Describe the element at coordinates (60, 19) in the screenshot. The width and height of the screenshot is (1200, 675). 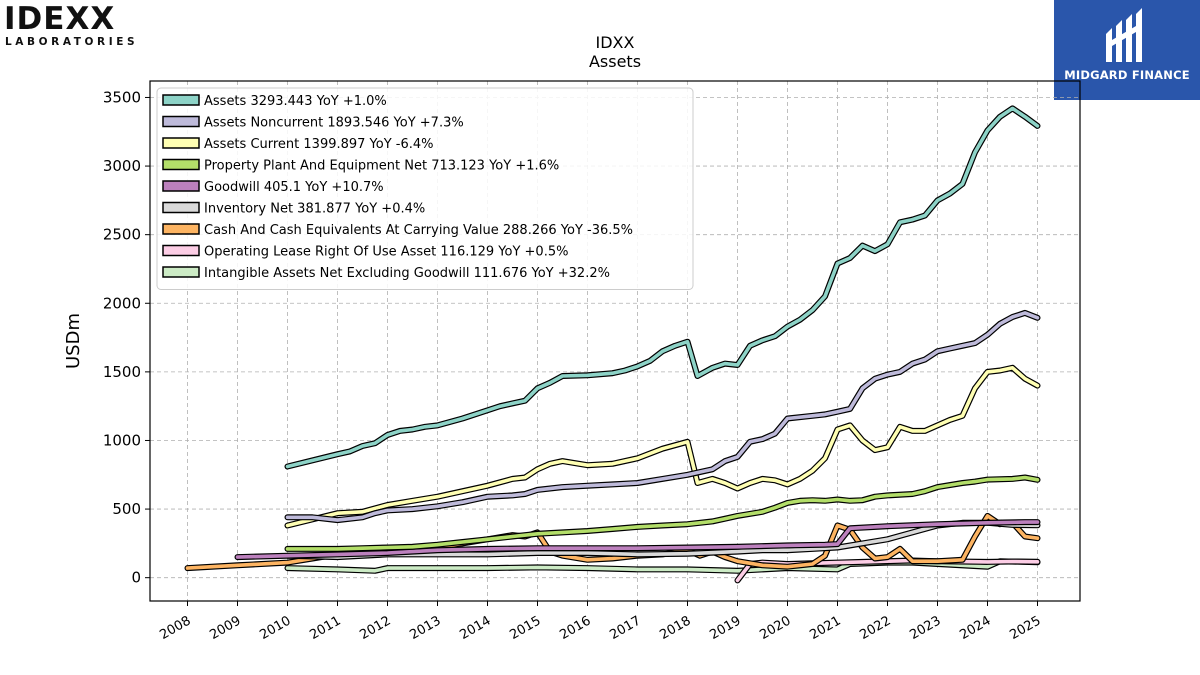
I see `idexx-wordmark: IDEXX` at that location.